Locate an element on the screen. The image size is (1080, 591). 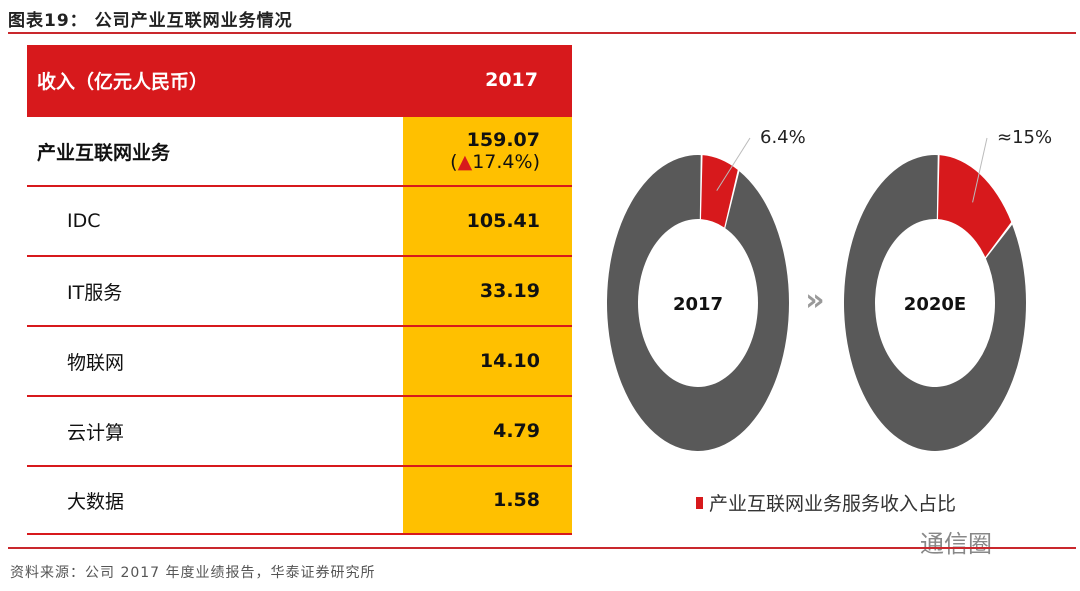
header-year: 2017 is located at coordinates (511, 80).